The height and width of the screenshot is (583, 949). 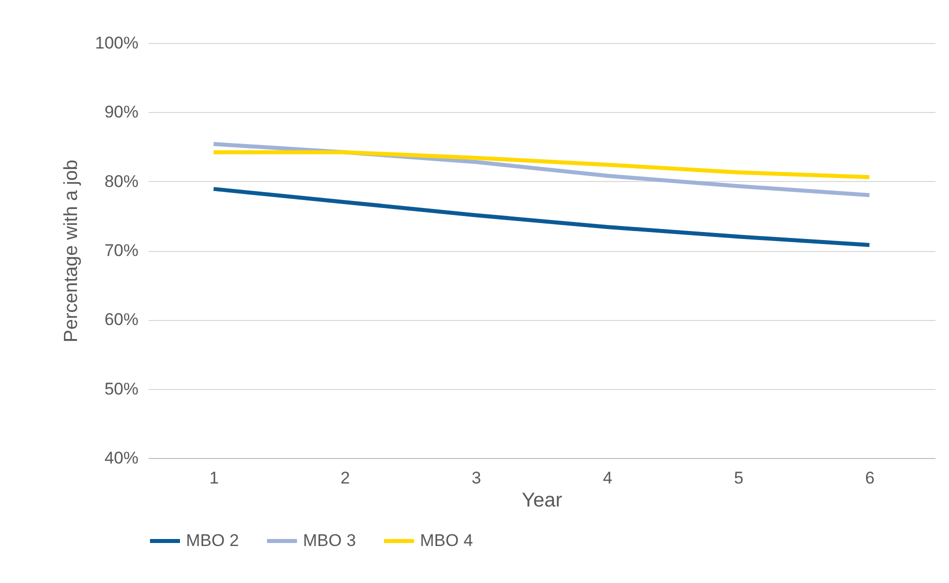 What do you see at coordinates (739, 478) in the screenshot?
I see `x-tick-label: 5` at bounding box center [739, 478].